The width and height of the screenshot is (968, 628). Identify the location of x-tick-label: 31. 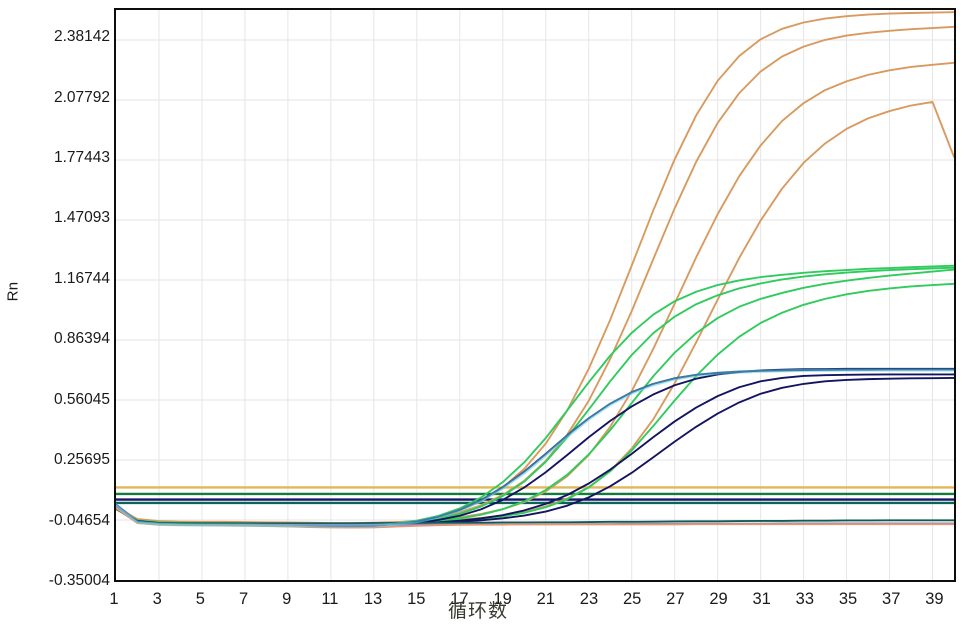
(761, 599).